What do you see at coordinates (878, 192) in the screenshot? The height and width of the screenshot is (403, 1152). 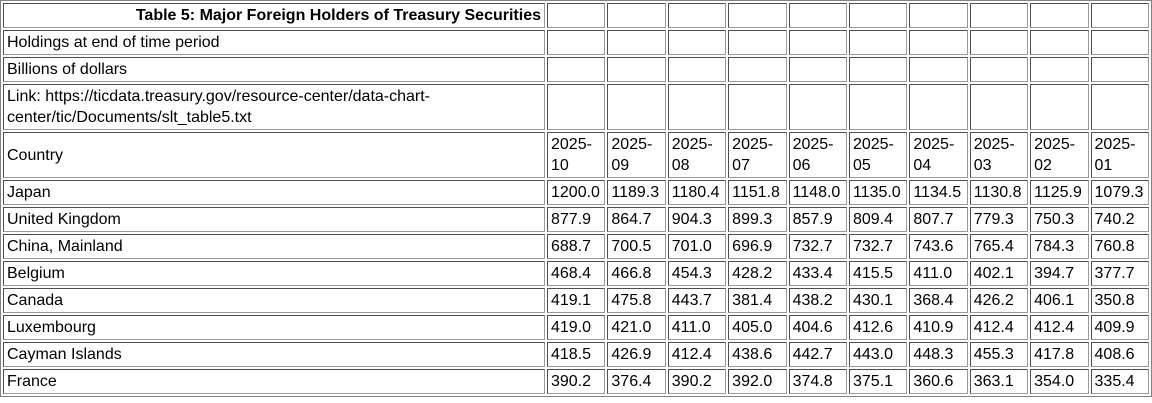 I see `value-cell: 1135.0` at bounding box center [878, 192].